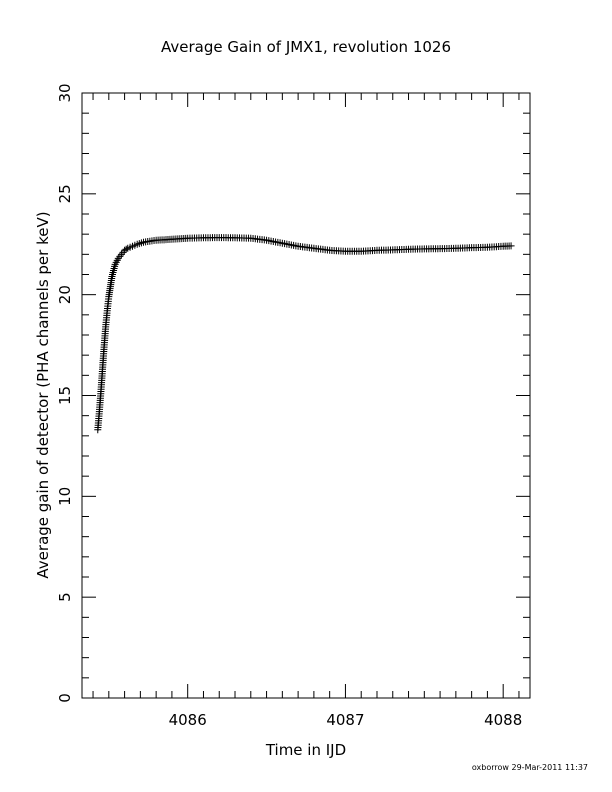 This screenshot has width=612, height=792. Describe the element at coordinates (65, 395) in the screenshot. I see `y-tick-label: 15` at that location.